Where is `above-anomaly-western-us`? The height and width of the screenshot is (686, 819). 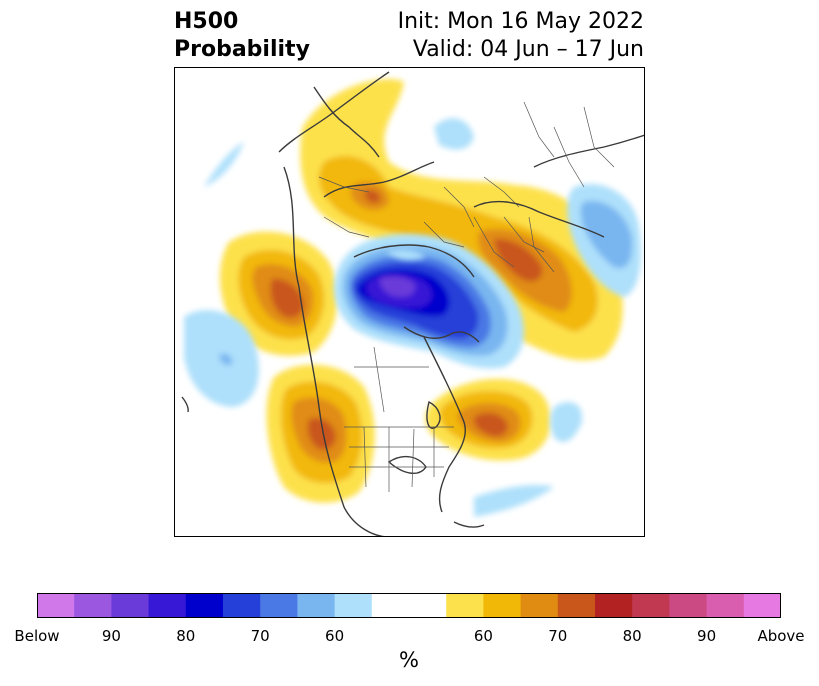 above-anomaly-western-us is located at coordinates (320, 433).